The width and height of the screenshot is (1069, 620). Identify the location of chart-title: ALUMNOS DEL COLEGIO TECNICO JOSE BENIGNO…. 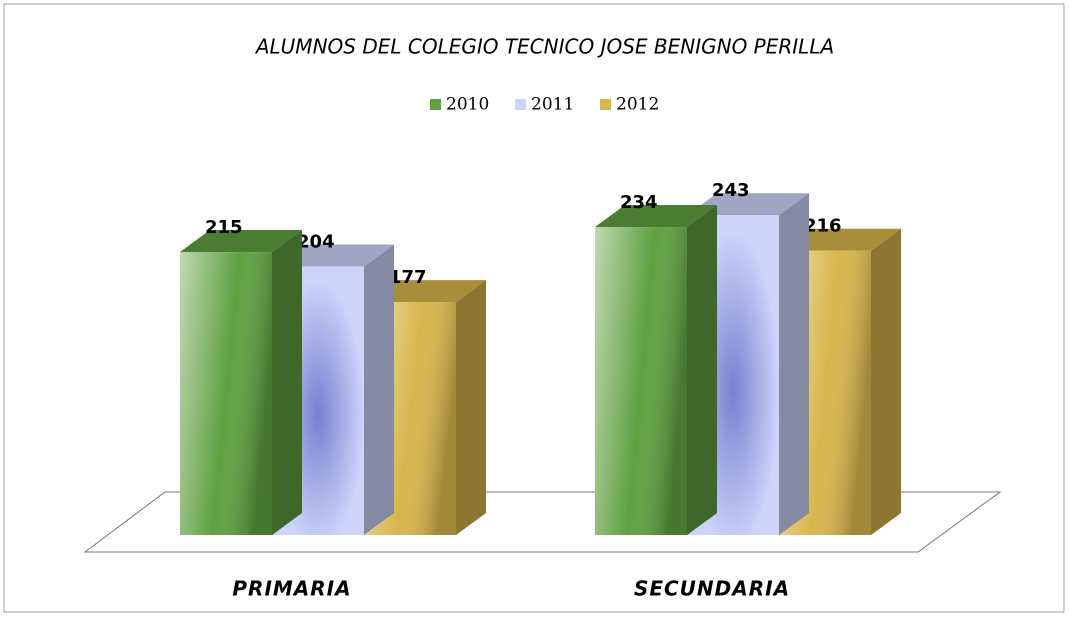
(544, 47).